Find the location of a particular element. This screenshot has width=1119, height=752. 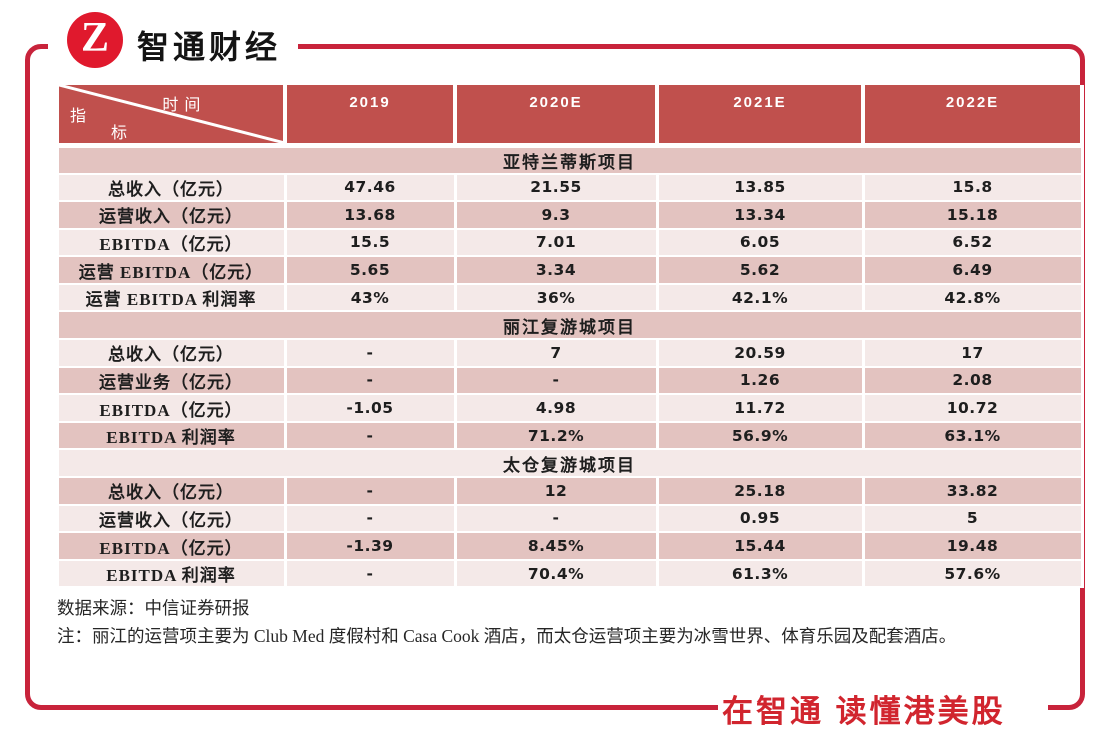

value-cell: 6.52 is located at coordinates (972, 242).